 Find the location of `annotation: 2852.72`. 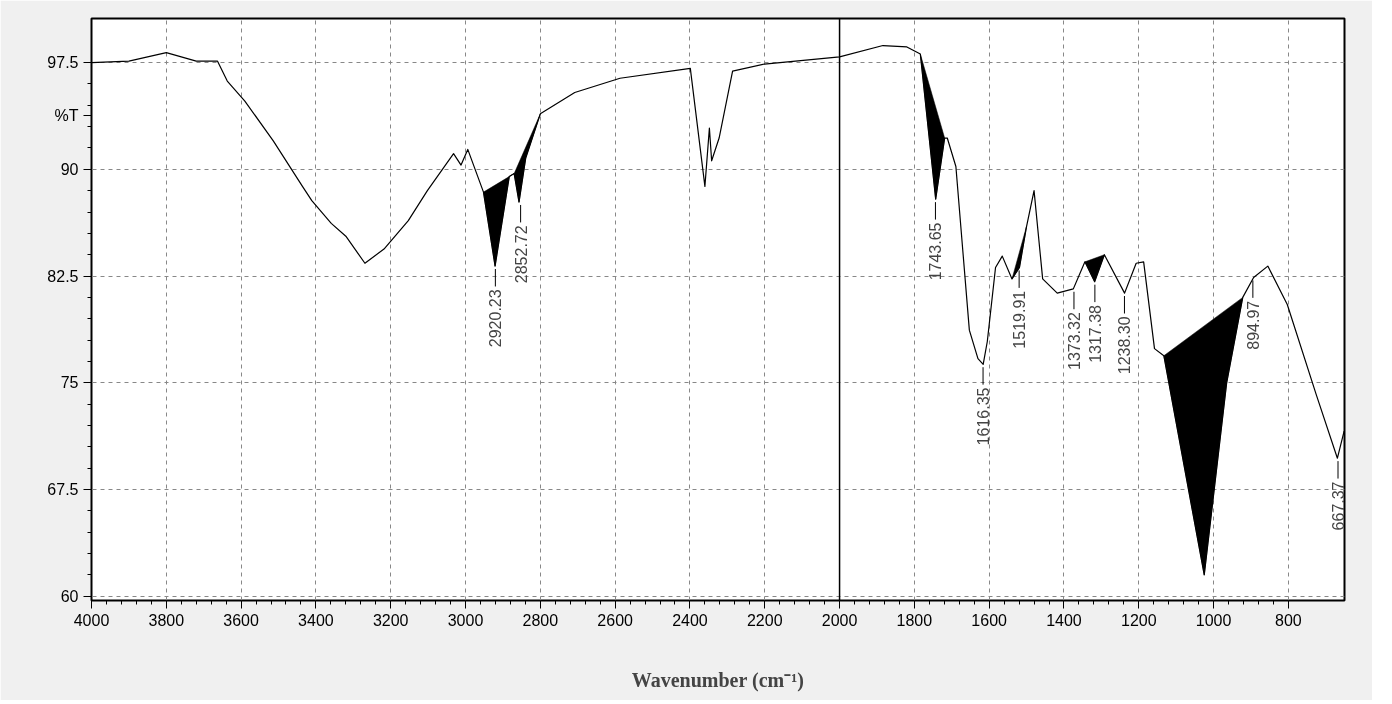

annotation: 2852.72 is located at coordinates (521, 254).